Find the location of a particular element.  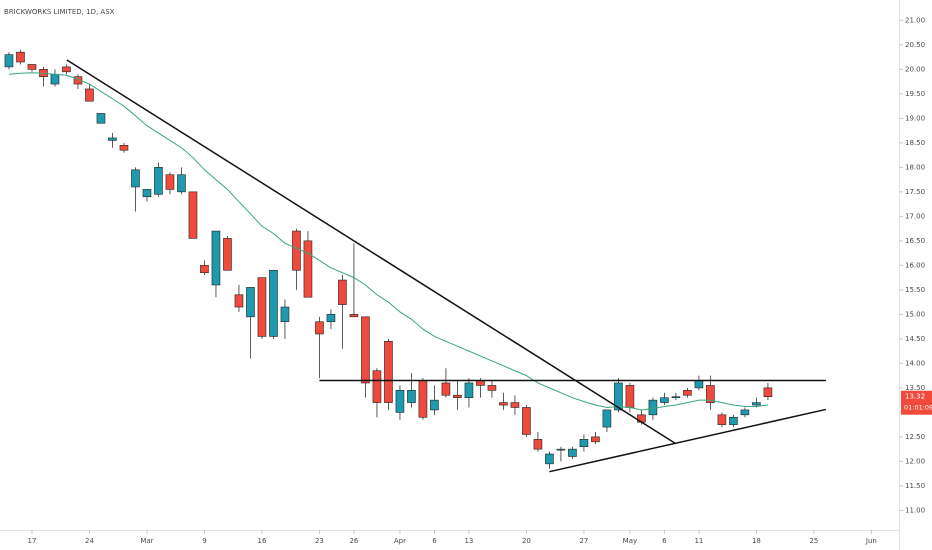

y-tick-label: 19.50 is located at coordinates (915, 94).